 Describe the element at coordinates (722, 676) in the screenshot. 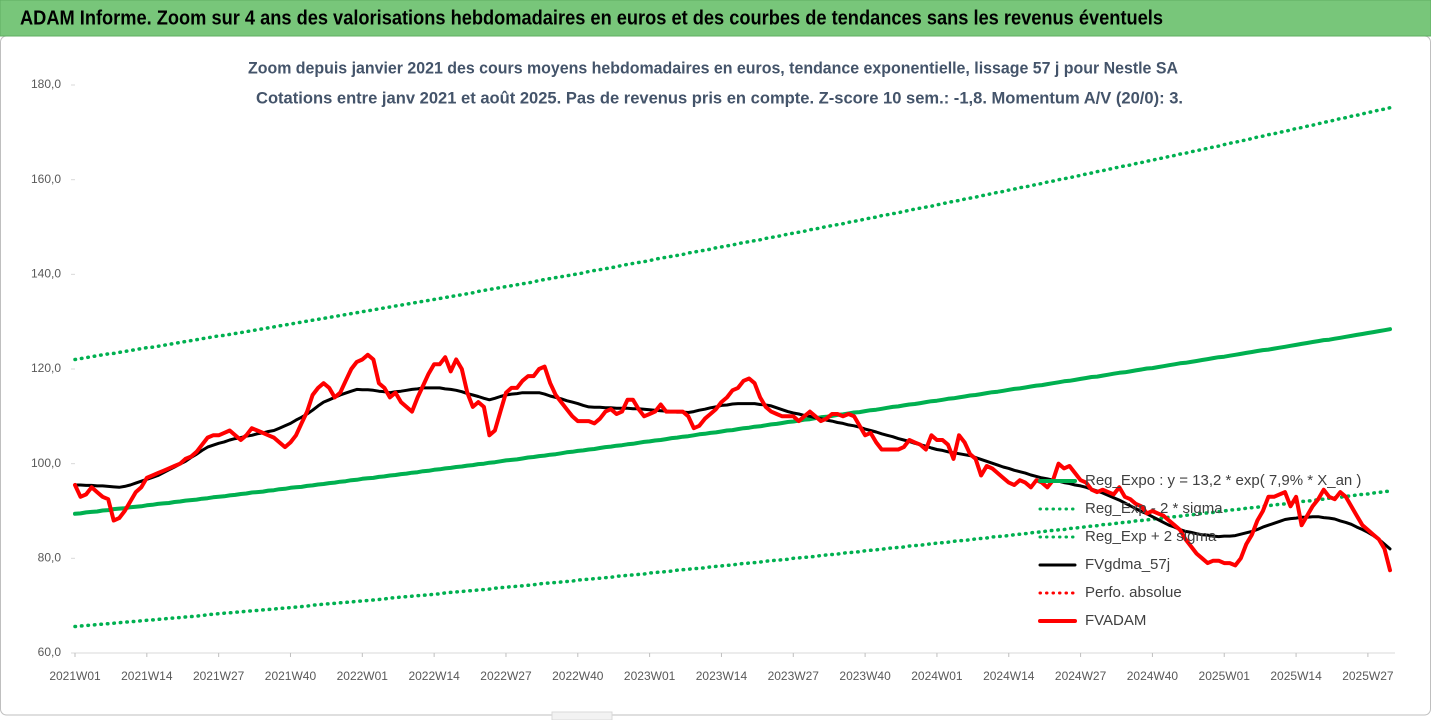

I see `x-tick-label: 2023W14` at that location.